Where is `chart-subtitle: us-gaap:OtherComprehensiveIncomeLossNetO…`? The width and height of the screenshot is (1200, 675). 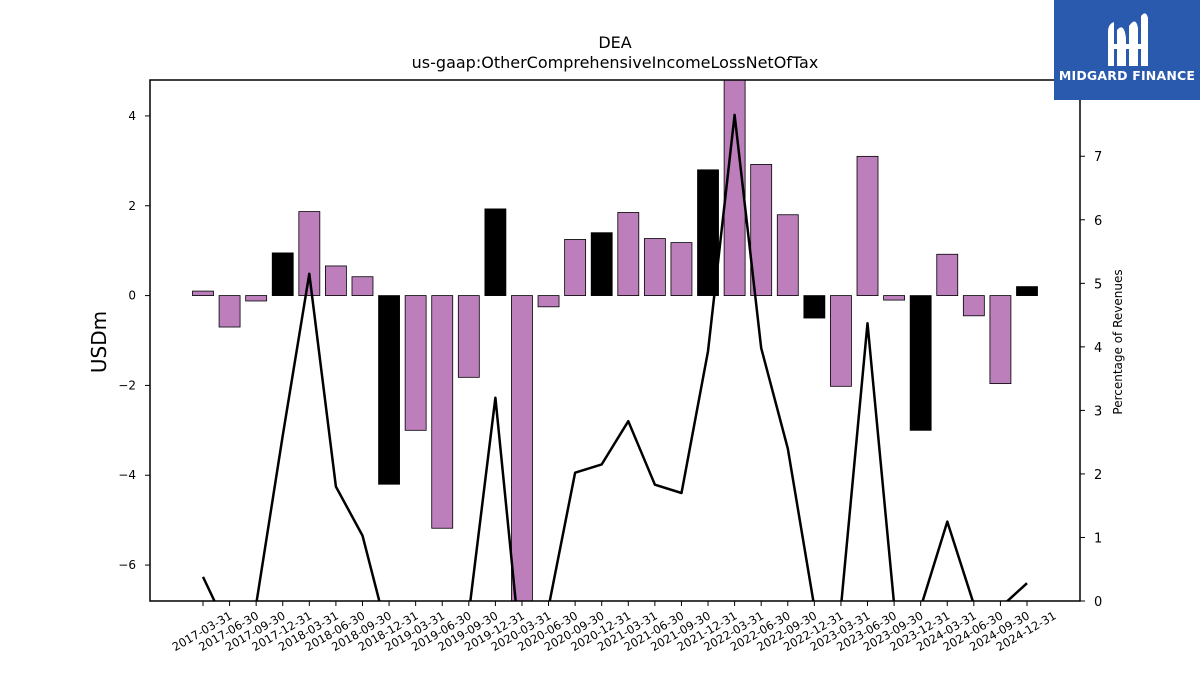 chart-subtitle: us-gaap:OtherComprehensiveIncomeLossNetO… is located at coordinates (615, 62).